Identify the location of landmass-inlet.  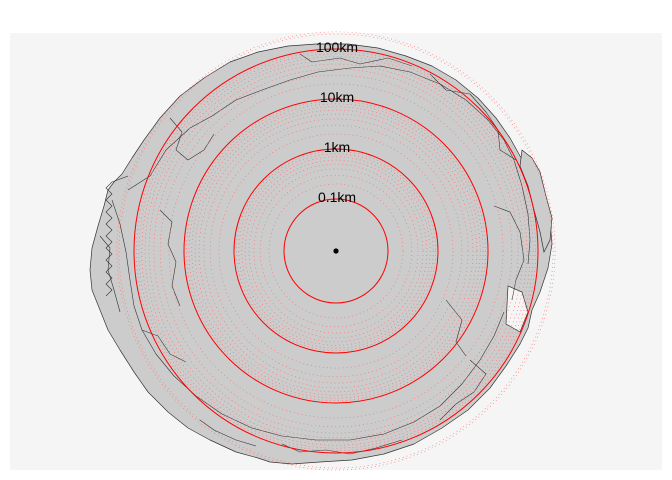
(517, 309).